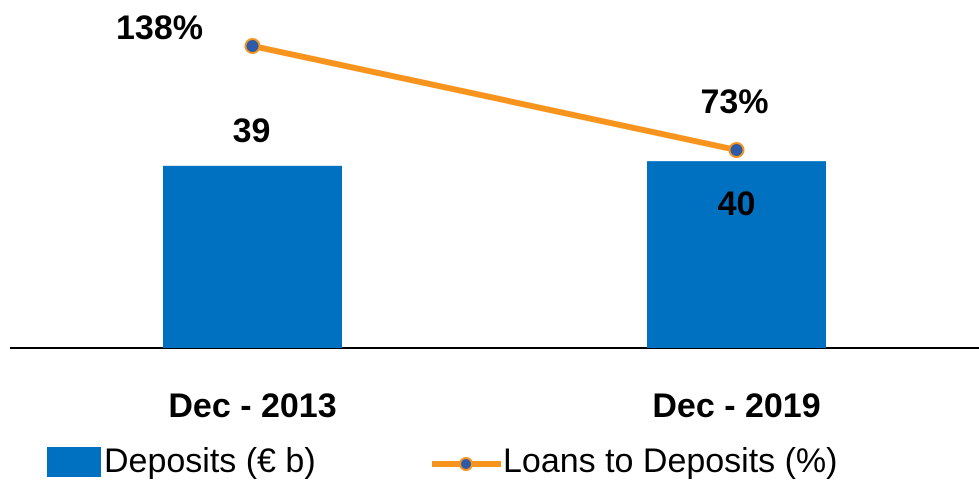  What do you see at coordinates (210, 461) in the screenshot?
I see `legend-label: Deposits (€ b)` at bounding box center [210, 461].